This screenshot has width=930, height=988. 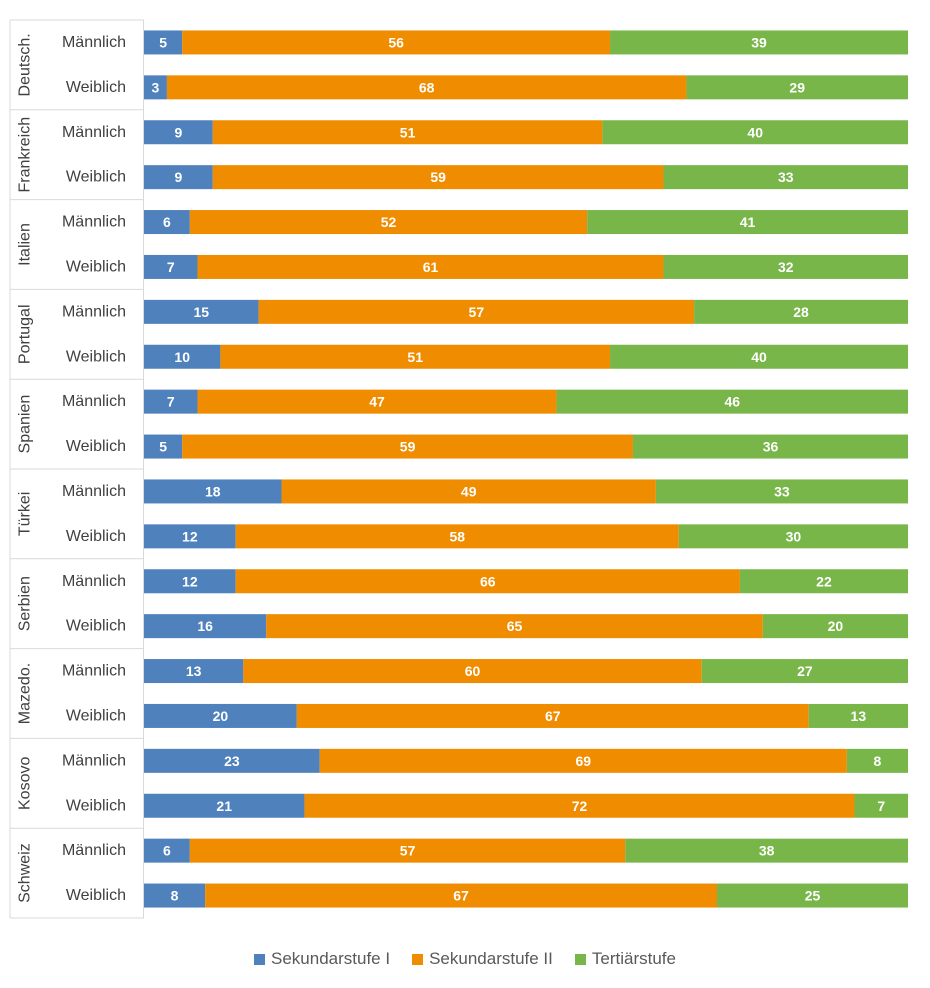 I want to click on legend-item-sekundarstufe-1: Sekundarstufe I, so click(x=322, y=959).